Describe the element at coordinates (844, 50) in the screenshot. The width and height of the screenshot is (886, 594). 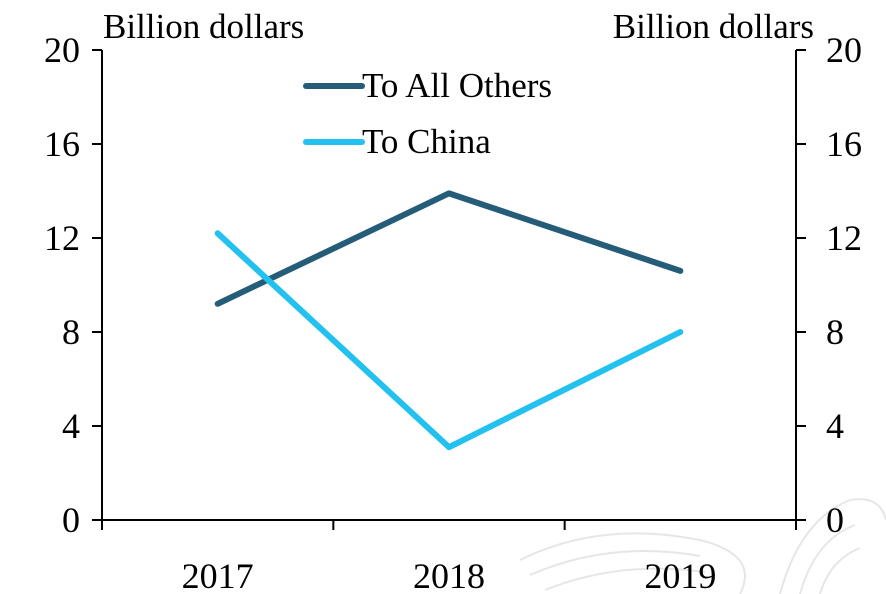
I see `right-y-tick-label: 20` at that location.